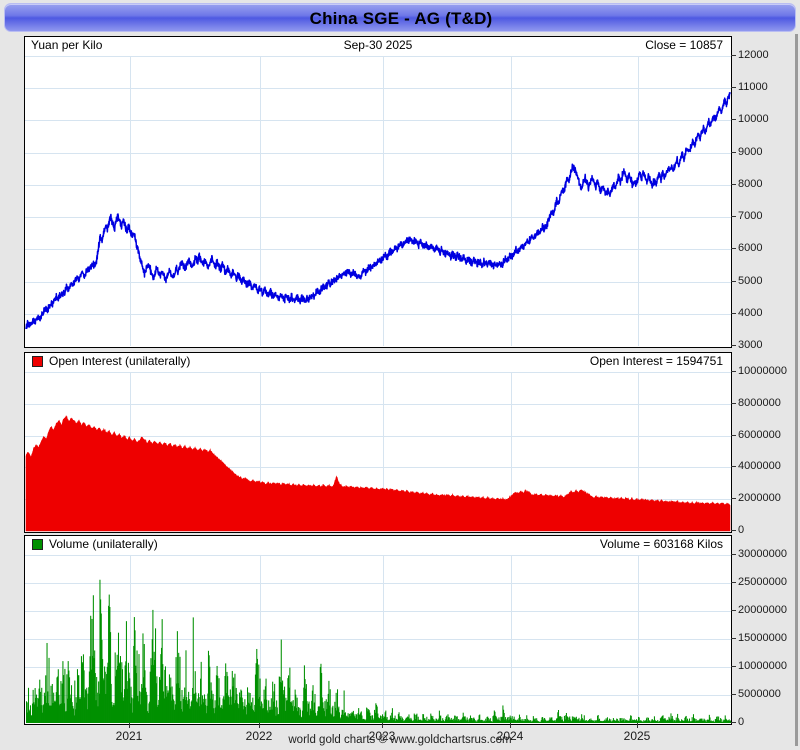 Image resolution: width=800 pixels, height=750 pixels. Describe the element at coordinates (129, 736) in the screenshot. I see `x-axis-tick-label: 2021` at that location.